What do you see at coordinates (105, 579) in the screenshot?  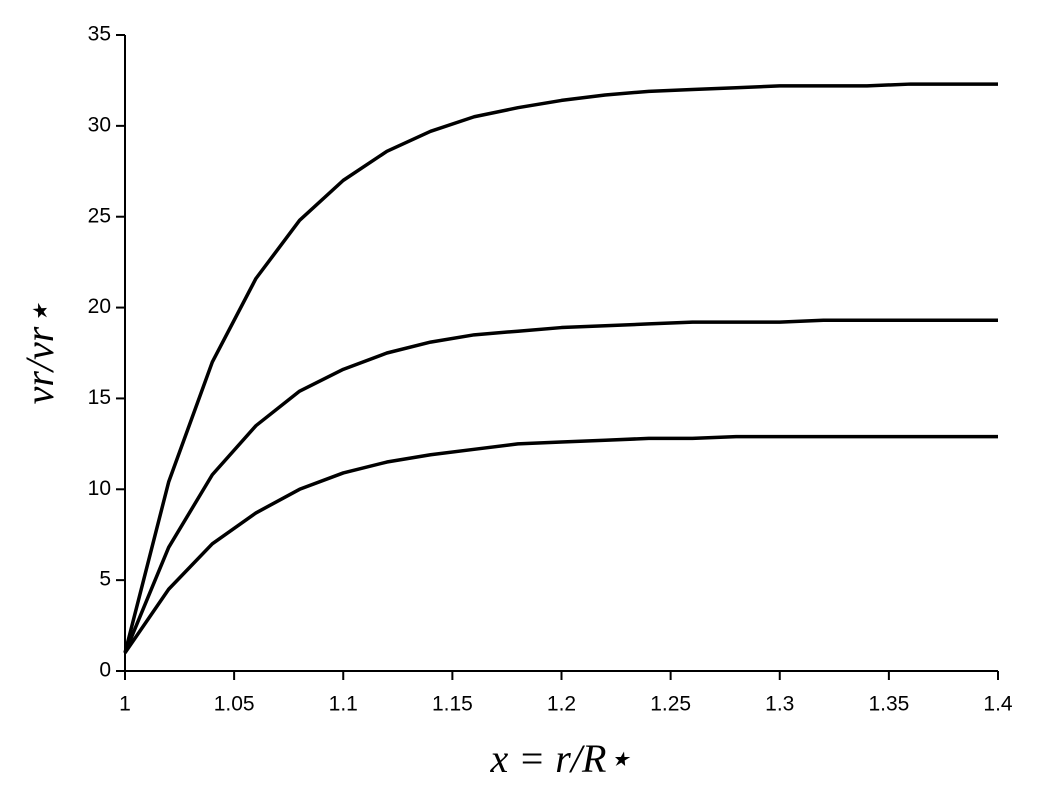 I see `y-tick-label: 5` at bounding box center [105, 579].